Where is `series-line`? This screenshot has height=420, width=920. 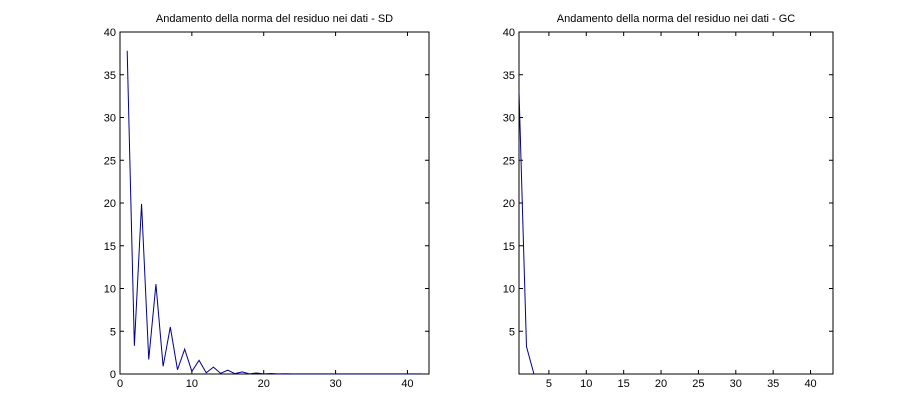
series-line is located at coordinates (526, 232).